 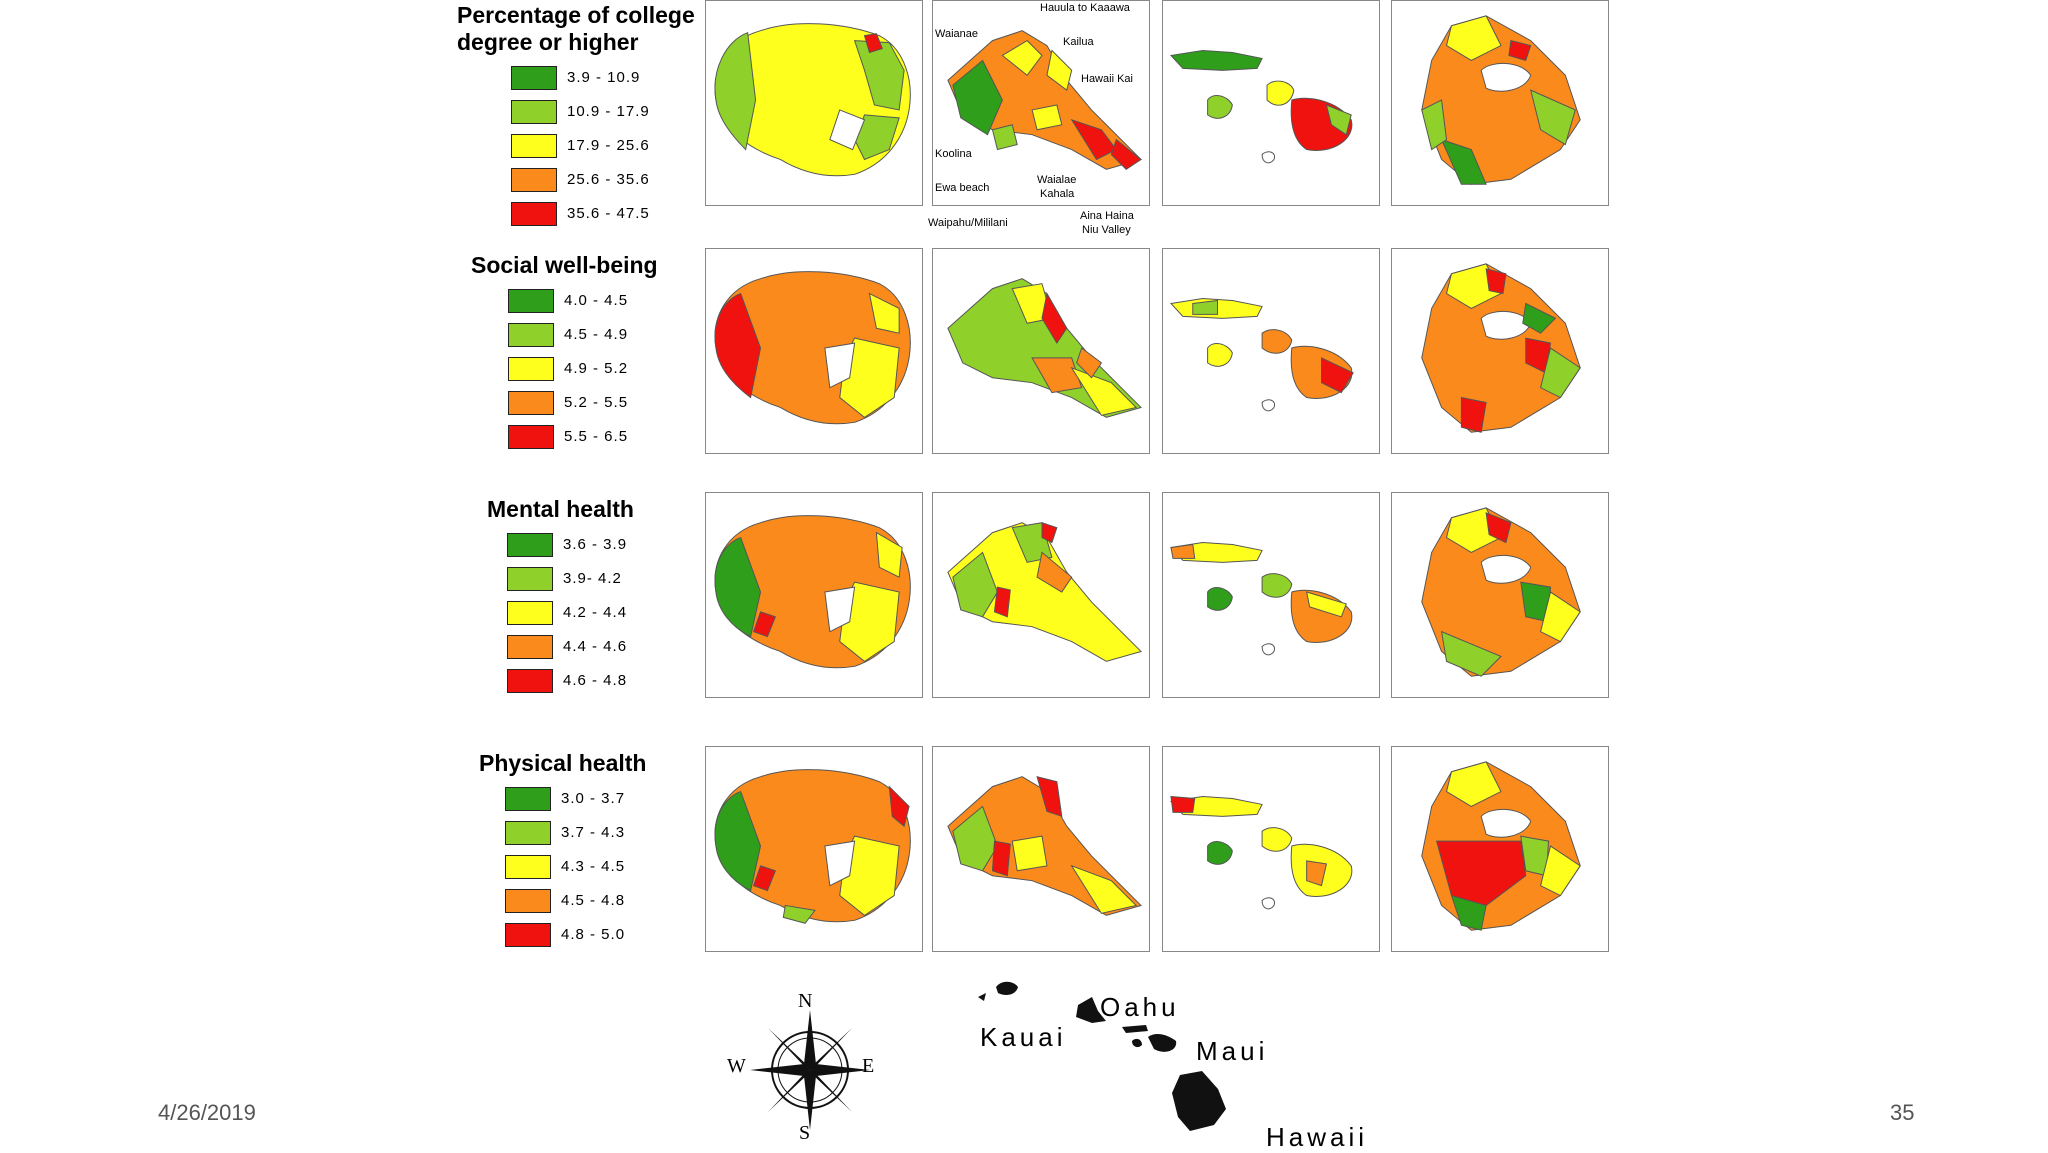 I want to click on key-label-kauai: Kauai, so click(x=1023, y=1037).